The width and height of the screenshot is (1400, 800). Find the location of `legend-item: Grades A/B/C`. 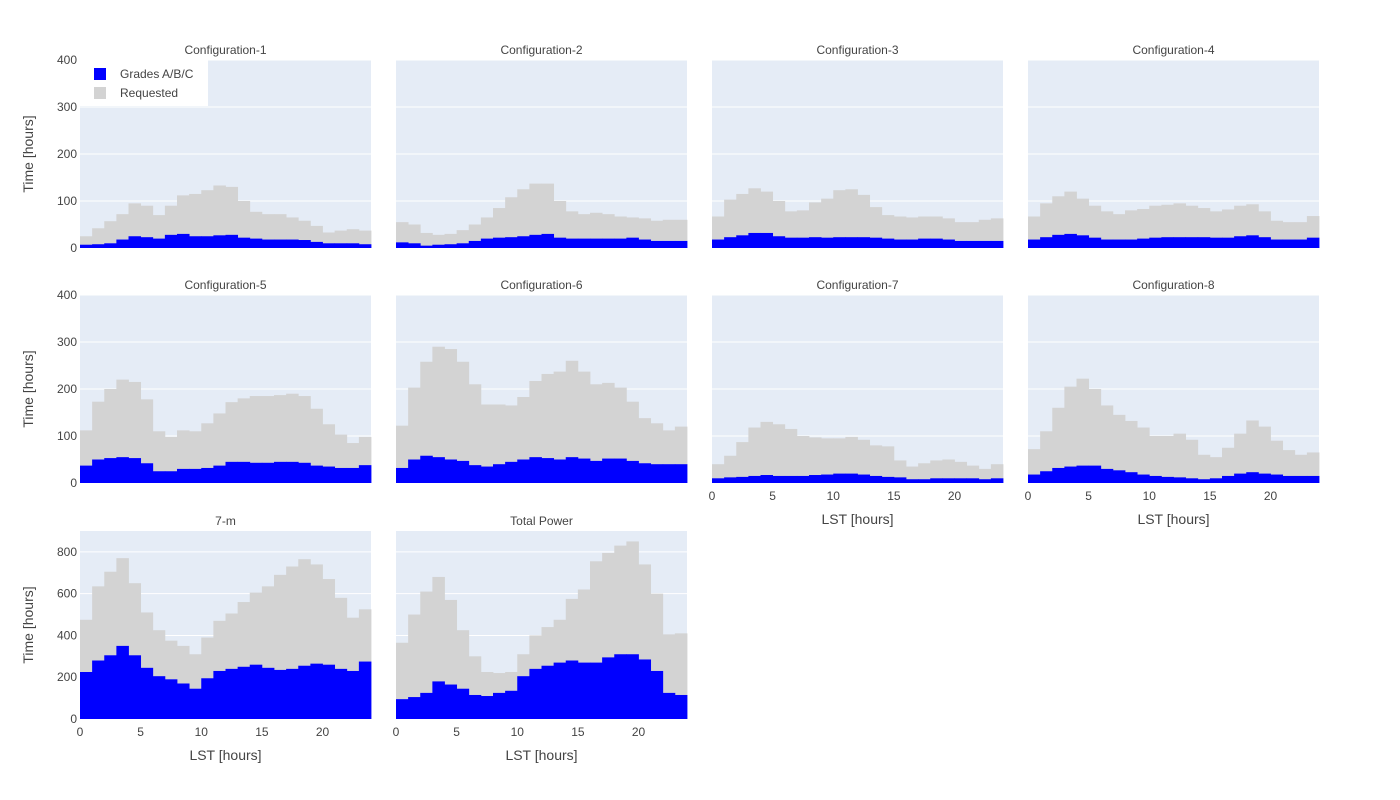

legend-item: Grades A/B/C is located at coordinates (144, 74).